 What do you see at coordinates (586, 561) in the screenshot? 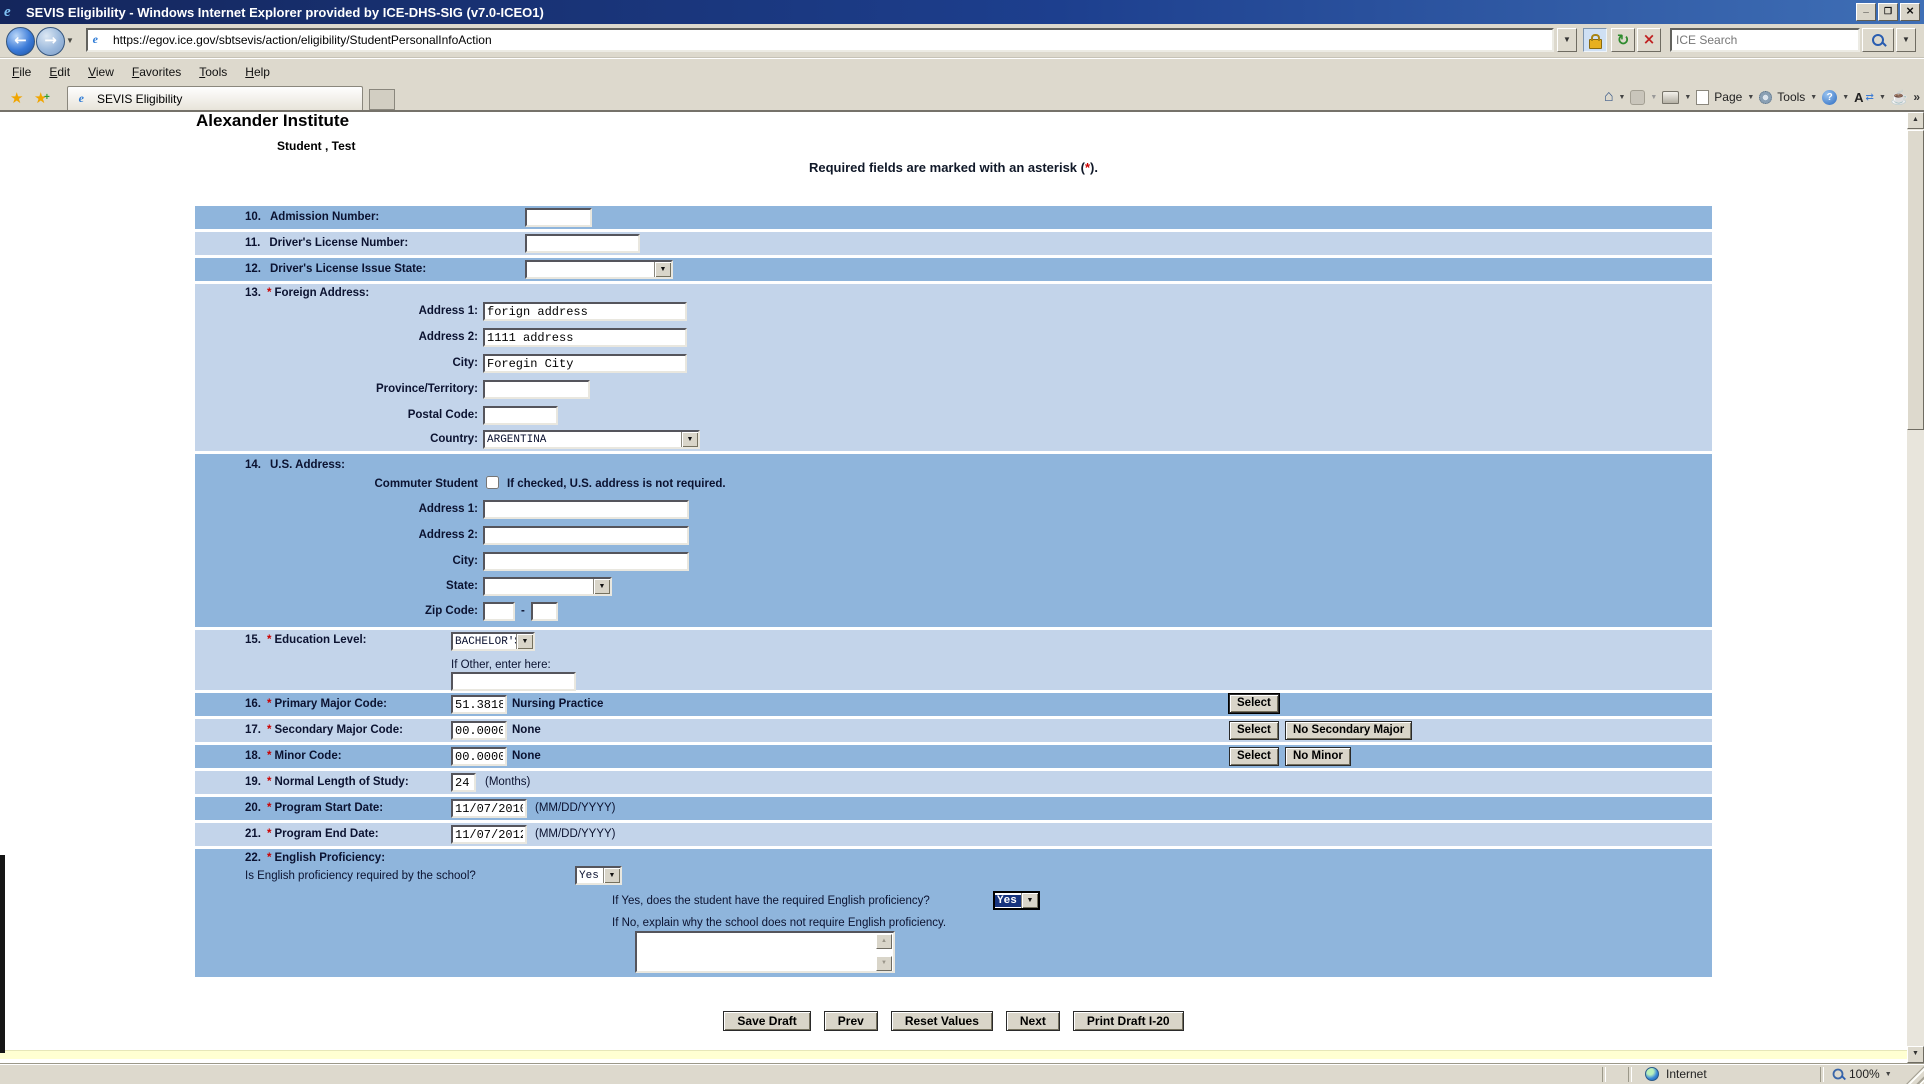
I see `us-city-input` at bounding box center [586, 561].